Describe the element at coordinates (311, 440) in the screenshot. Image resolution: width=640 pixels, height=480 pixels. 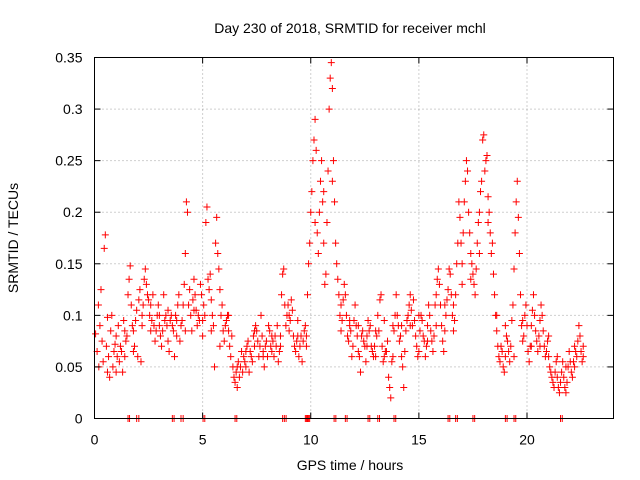
I see `x-tick-label: 10` at that location.